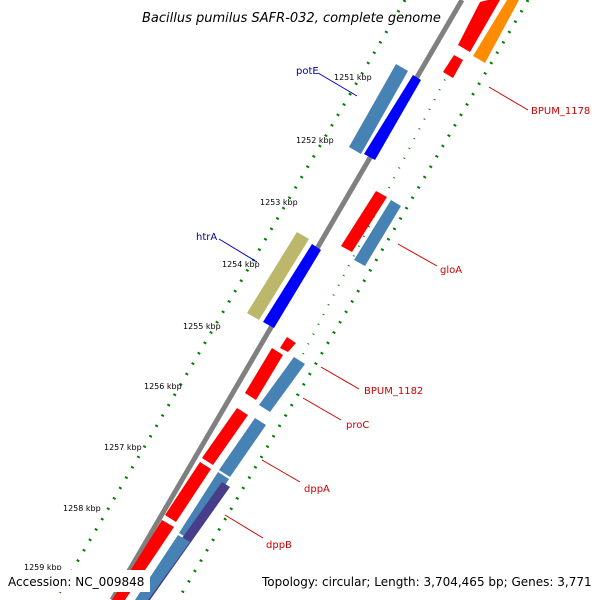  What do you see at coordinates (264, 374) in the screenshot?
I see `proC-cds` at bounding box center [264, 374].